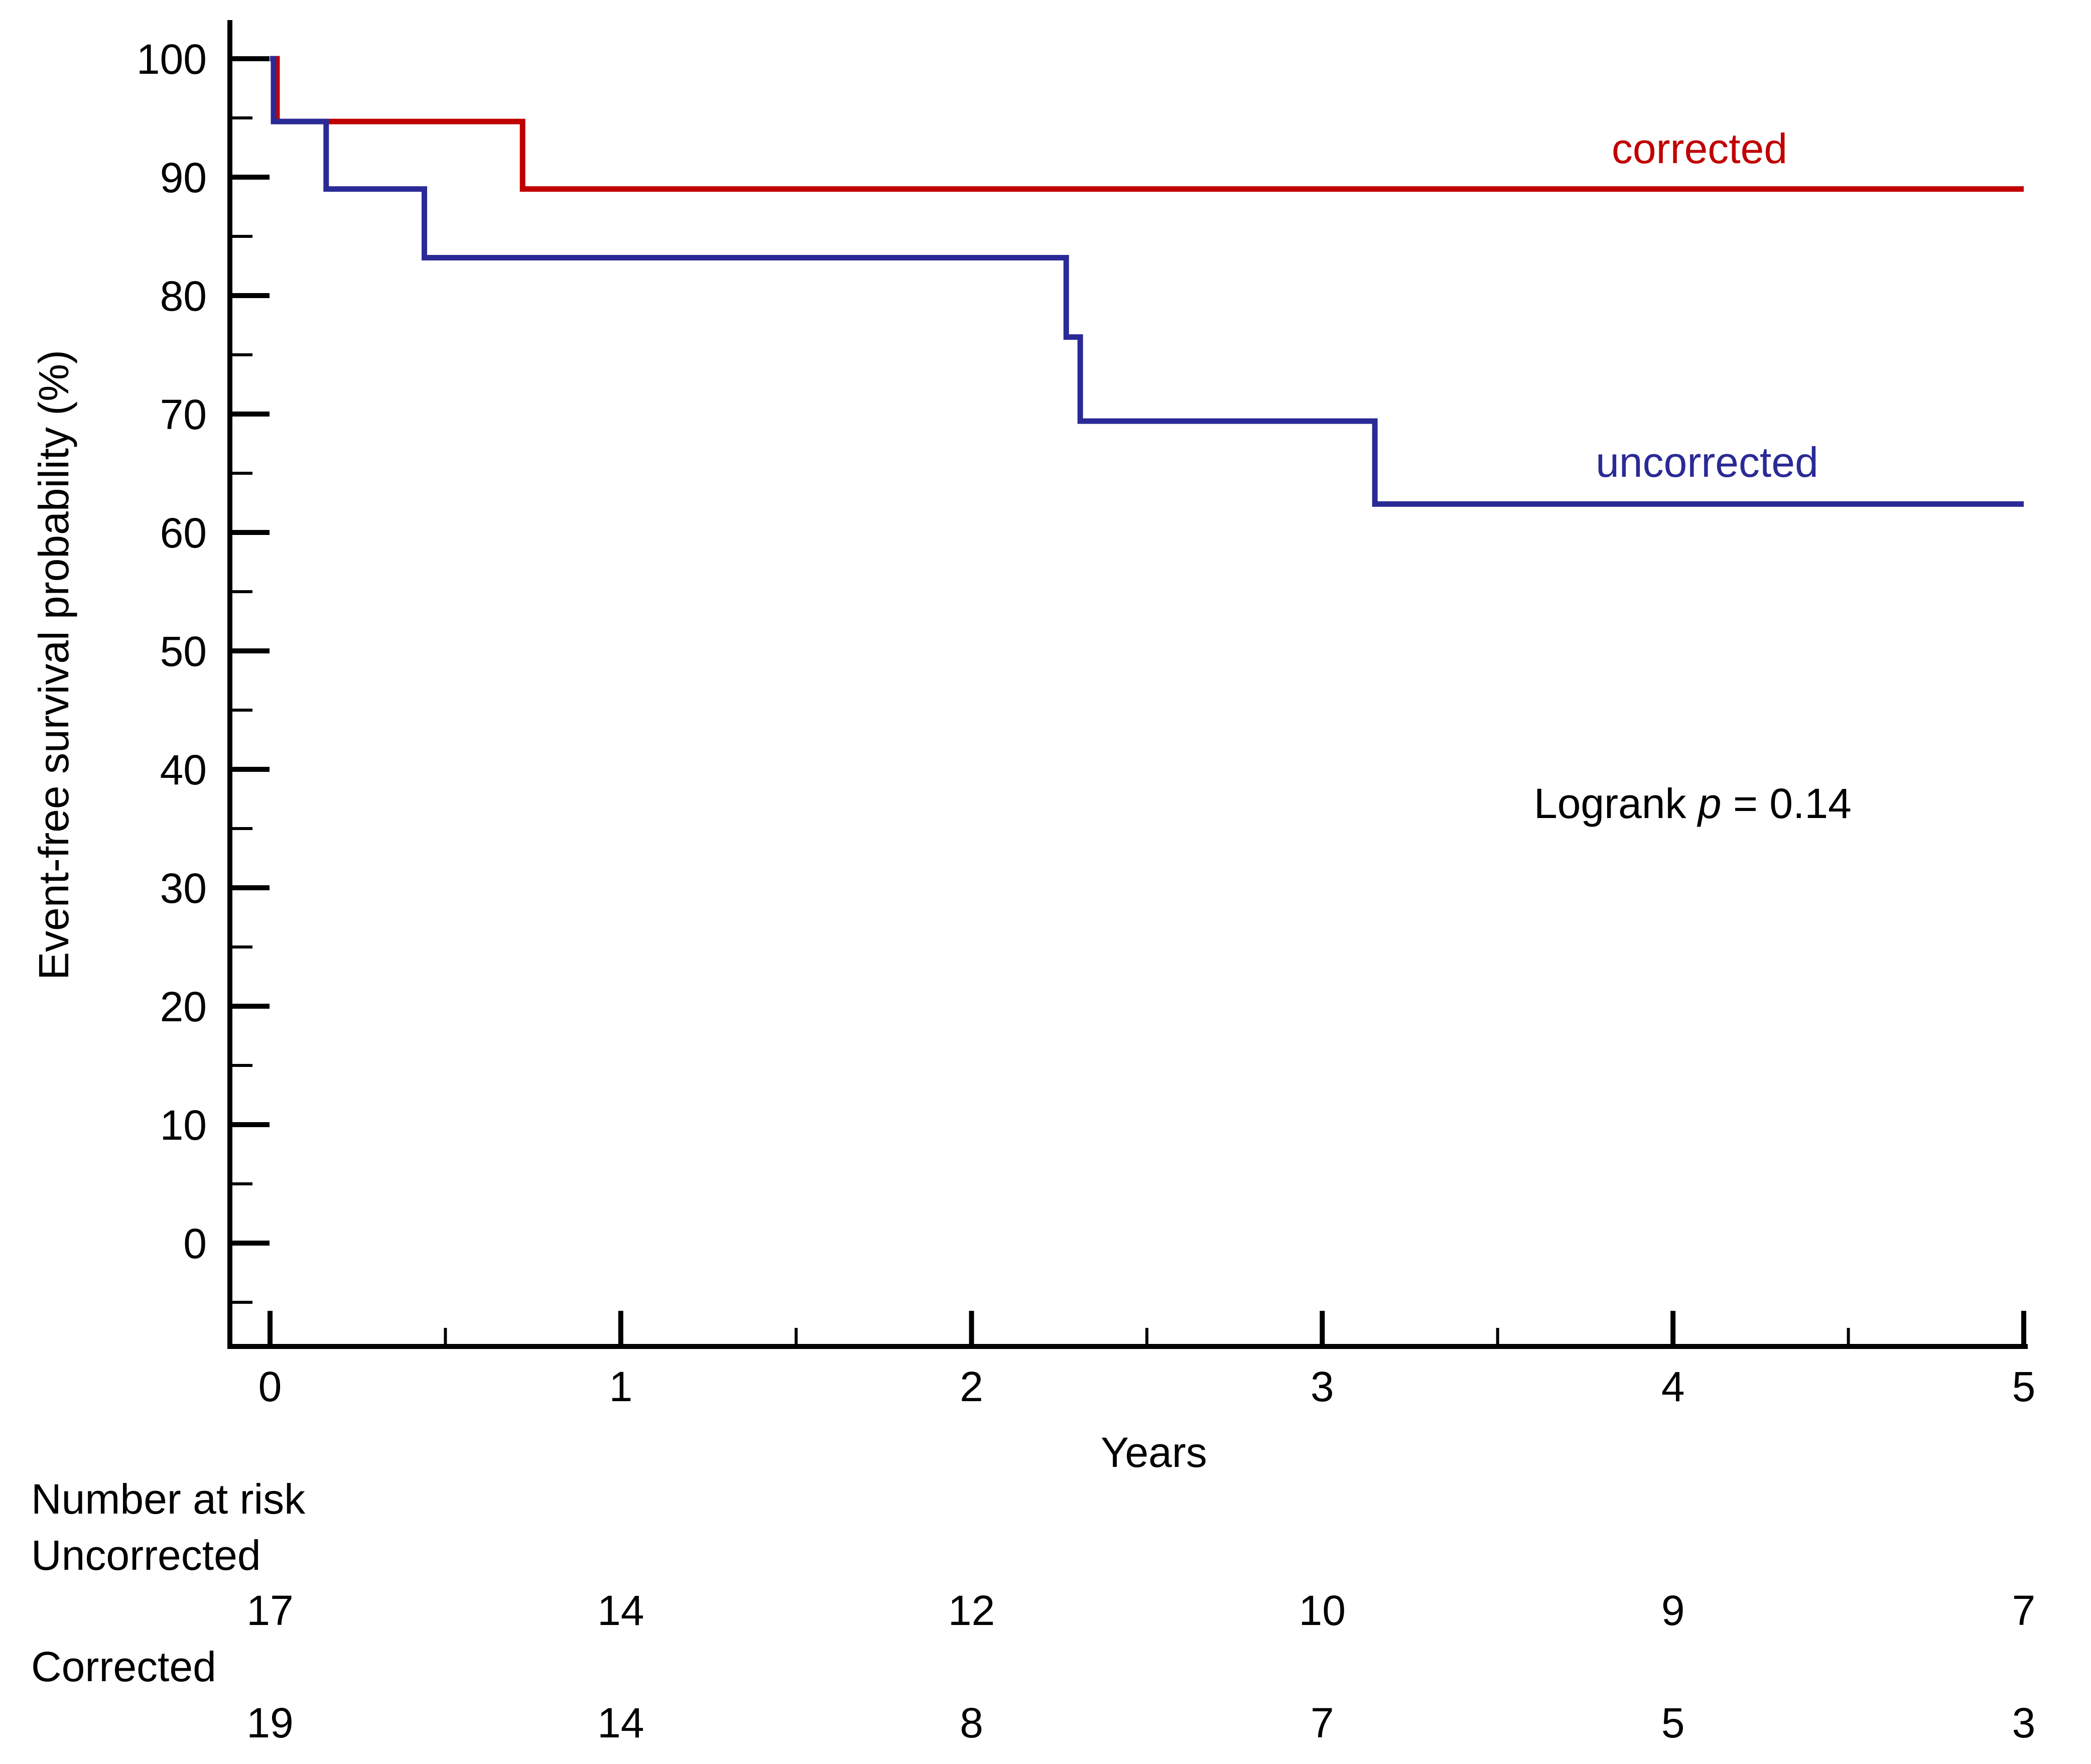 The width and height of the screenshot is (2091, 1764). Describe the element at coordinates (270, 1386) in the screenshot. I see `x-tick-label: 0` at that location.